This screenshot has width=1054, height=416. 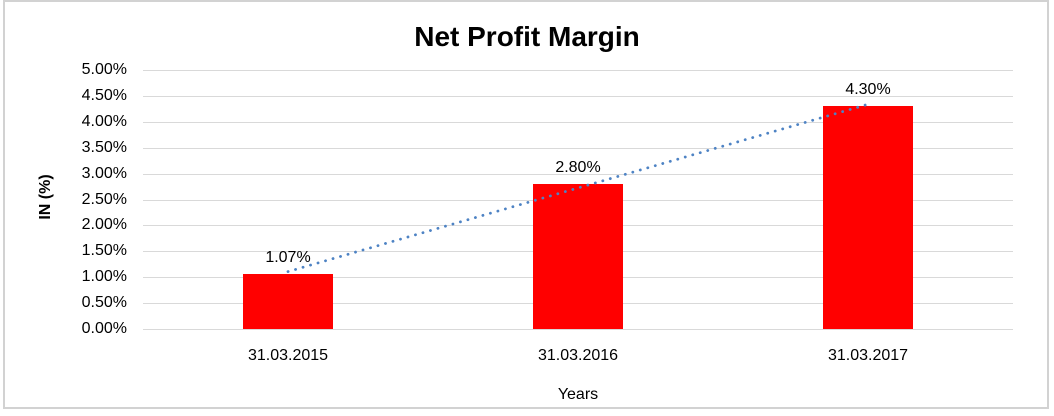 What do you see at coordinates (104, 250) in the screenshot?
I see `y-tick-label: 1.50%` at bounding box center [104, 250].